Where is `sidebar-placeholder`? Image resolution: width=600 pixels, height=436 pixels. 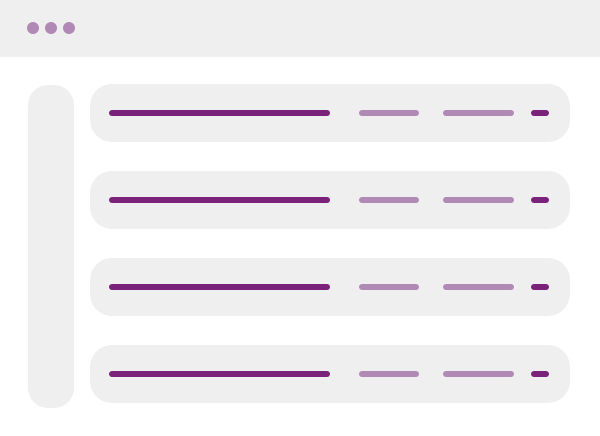
sidebar-placeholder is located at coordinates (51, 246).